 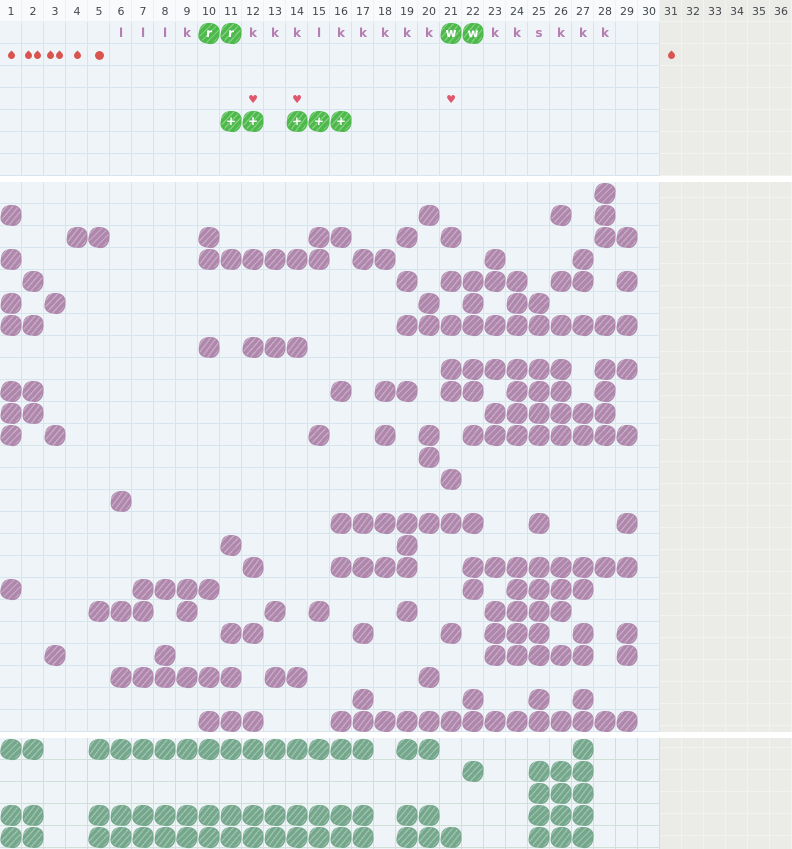 What do you see at coordinates (341, 121) in the screenshot?
I see `flower-mark: +` at bounding box center [341, 121].